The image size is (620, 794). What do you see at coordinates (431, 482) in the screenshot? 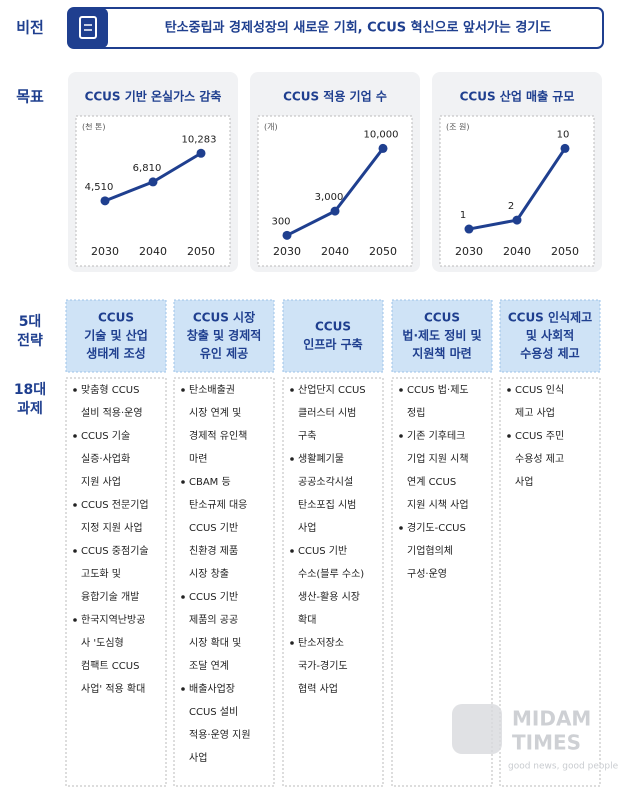
I see `task-text: 연계 CCUS` at bounding box center [431, 482].